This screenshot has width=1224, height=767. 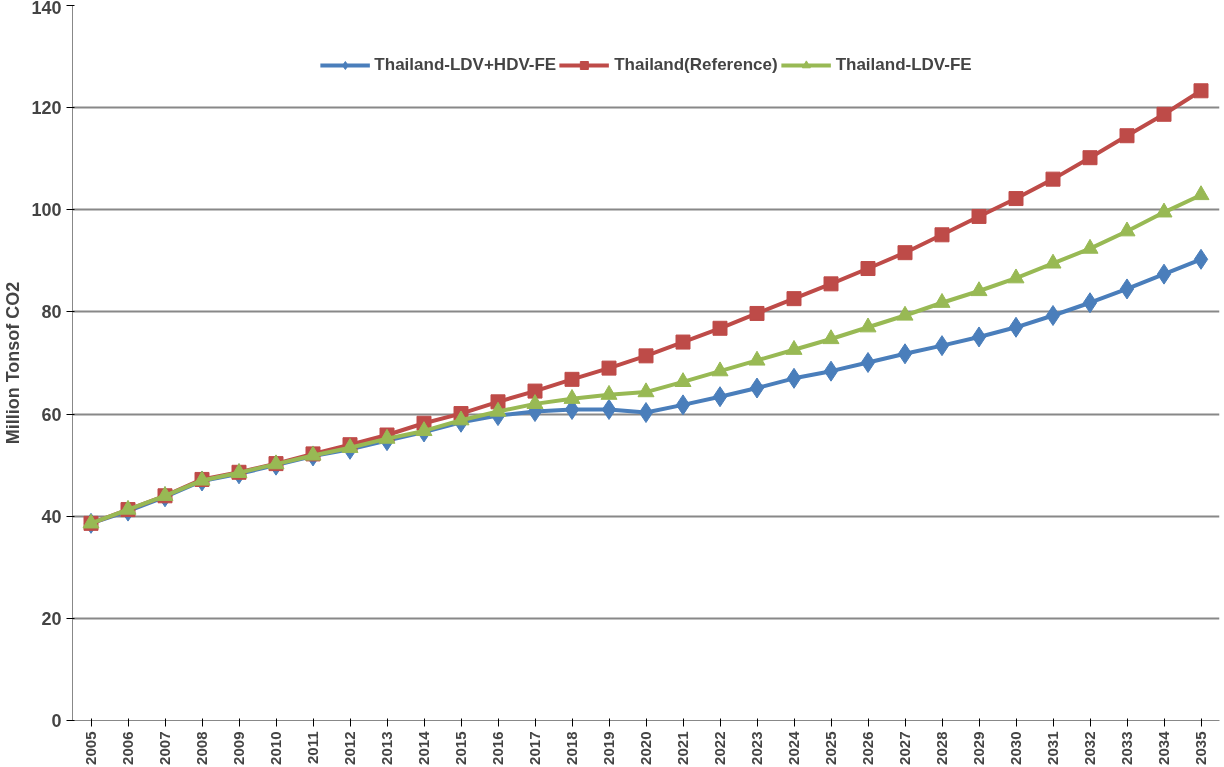 I want to click on x-tick-label: 2028, so click(x=941, y=748).